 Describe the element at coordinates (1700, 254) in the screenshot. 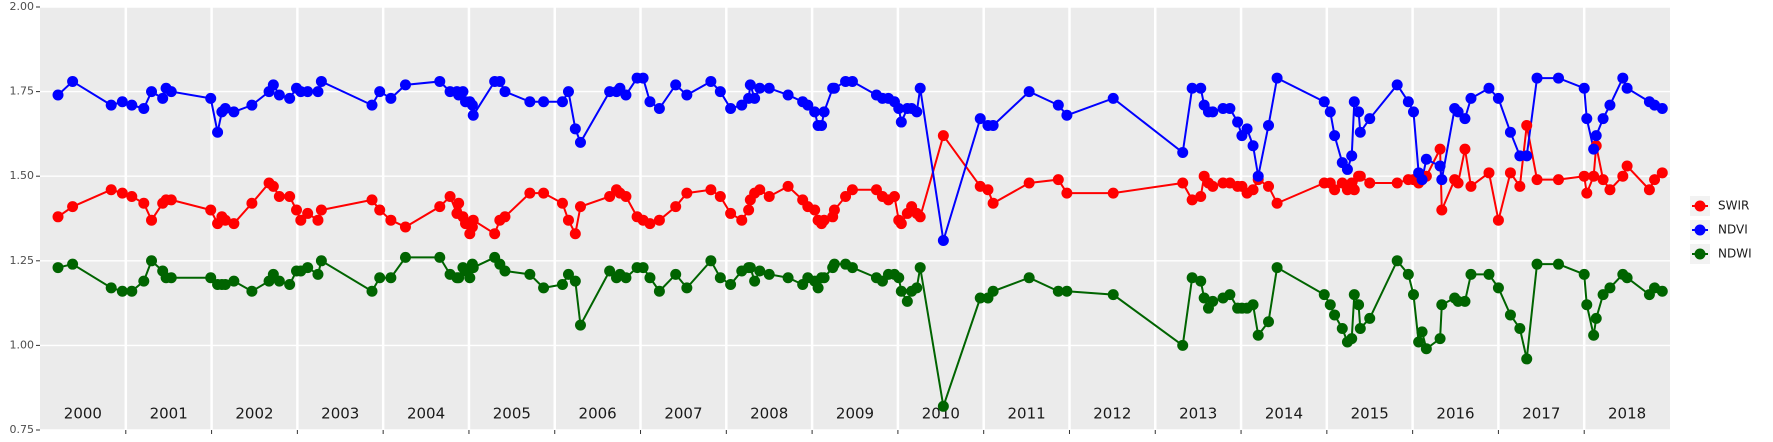

I see `legend-marker` at that location.